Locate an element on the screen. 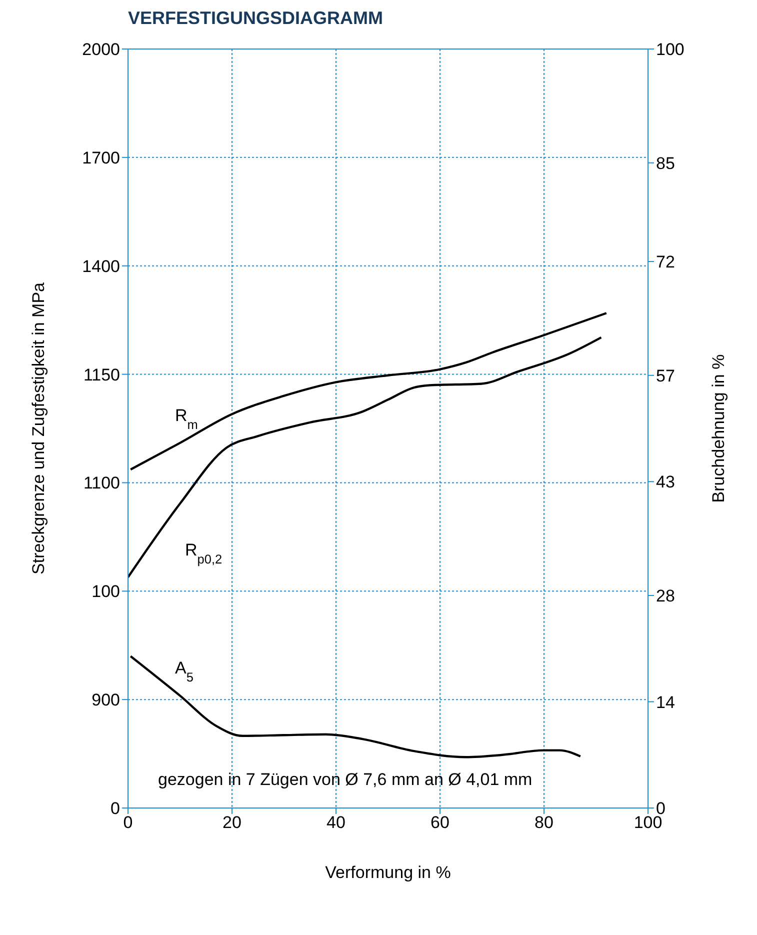  category-label: 0 is located at coordinates (115, 808).